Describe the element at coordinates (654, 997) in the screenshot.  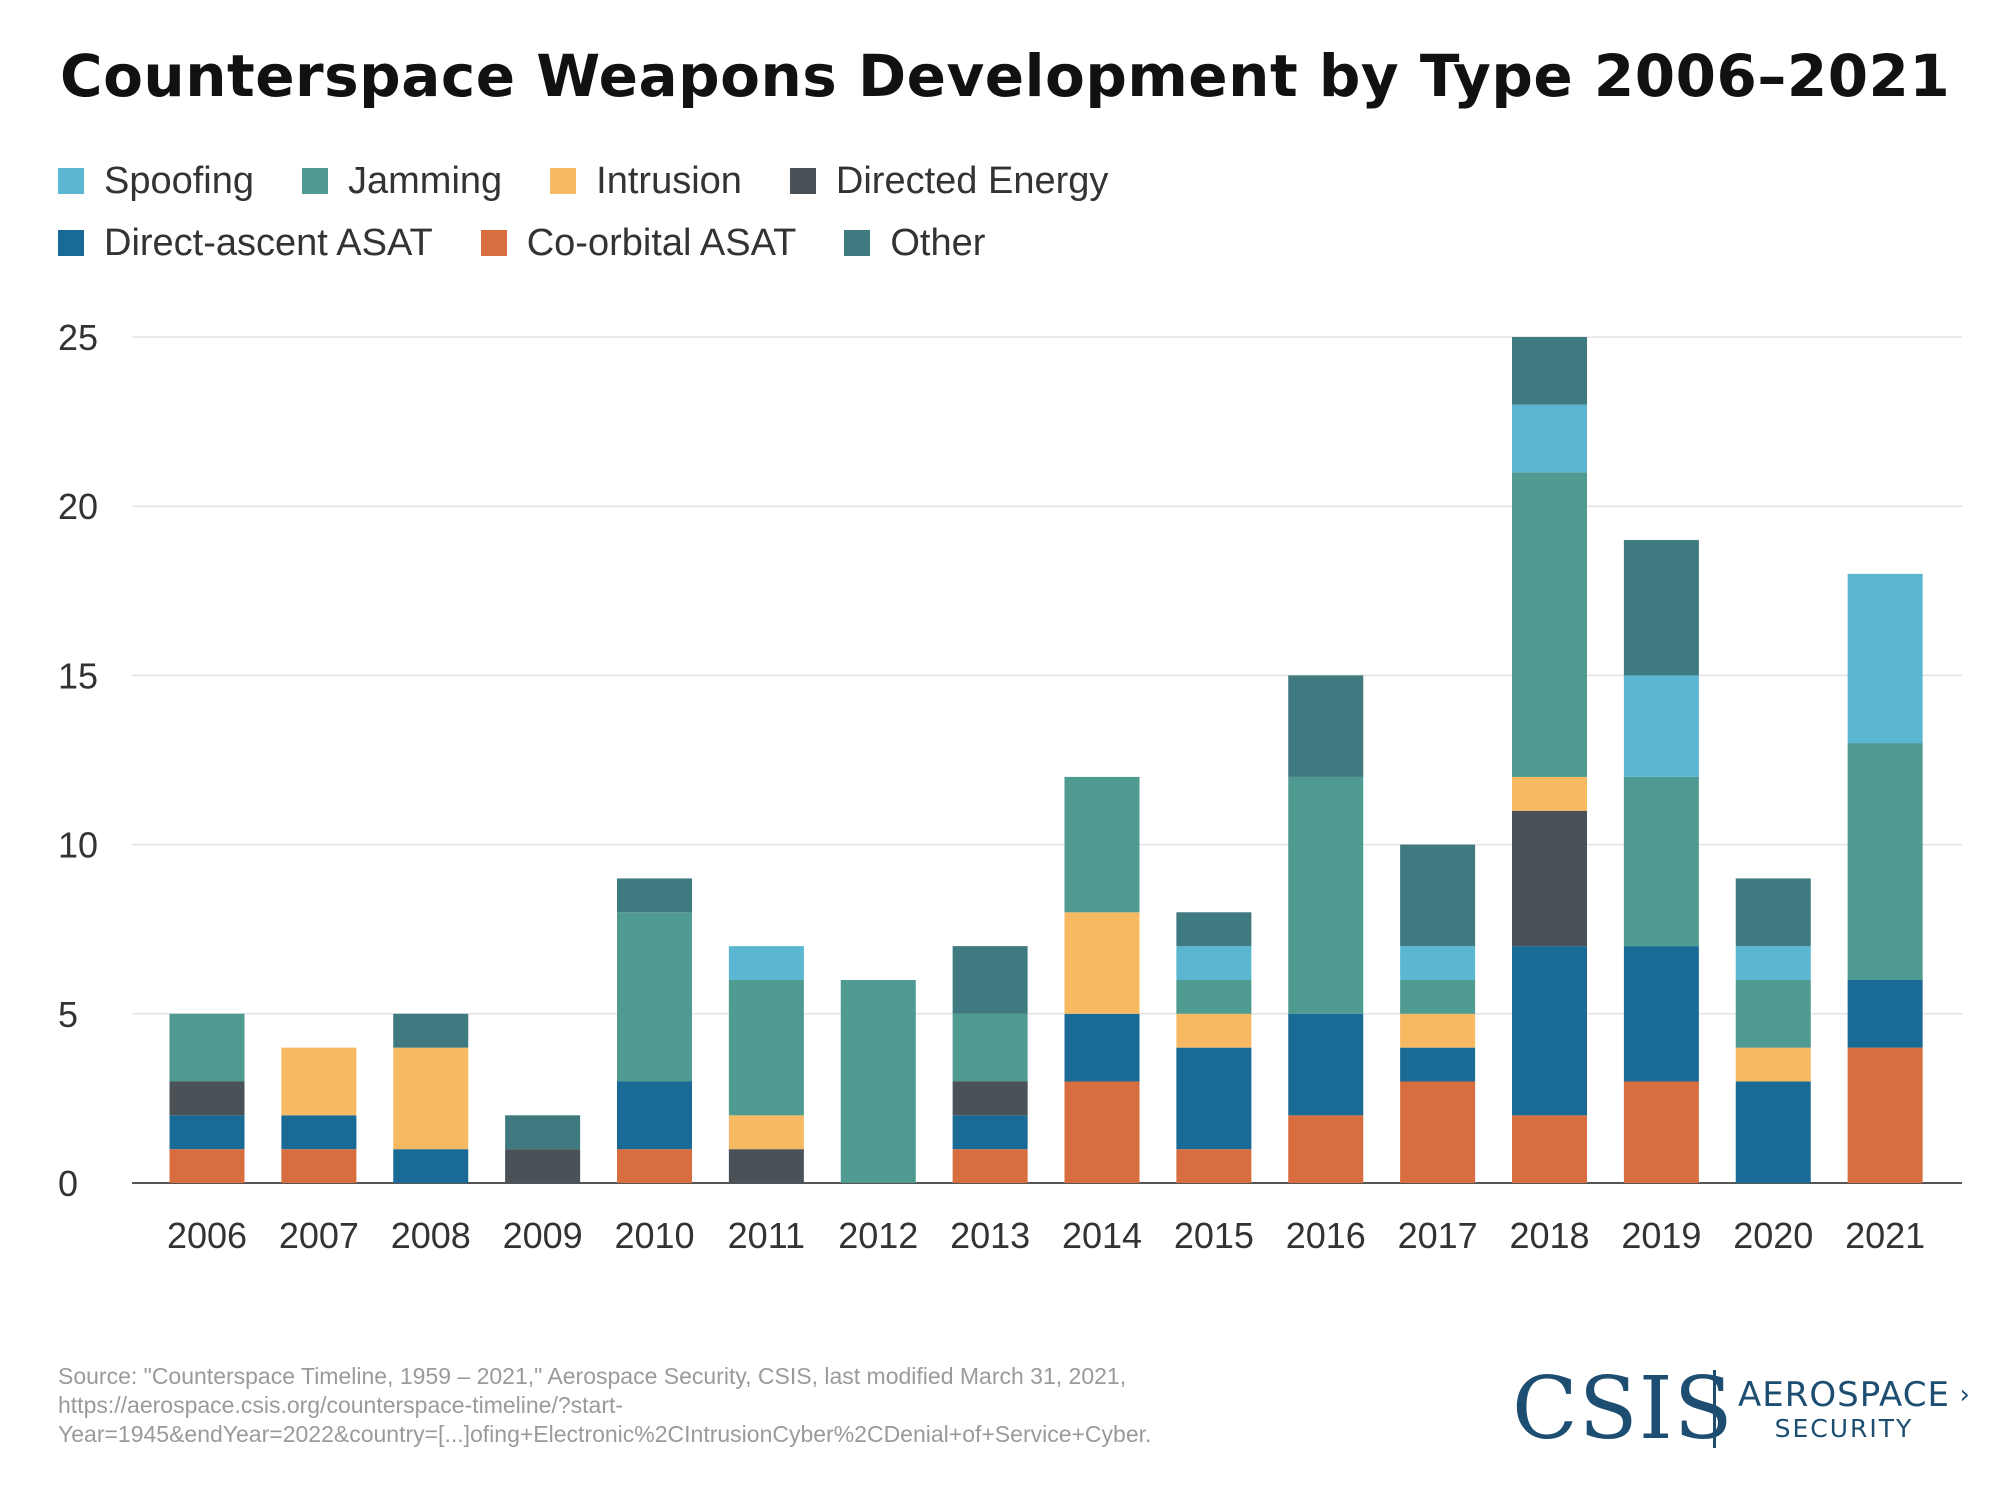
I see `bar-segment-jamming-2010` at that location.